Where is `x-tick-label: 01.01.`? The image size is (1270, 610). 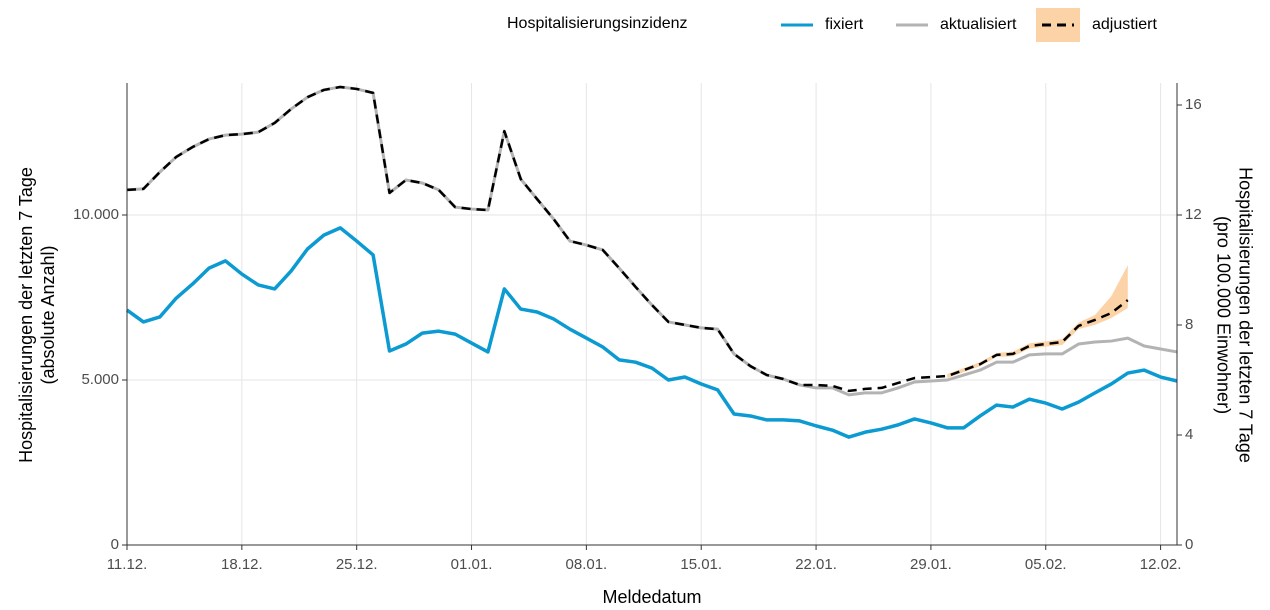
x-tick-label: 01.01. is located at coordinates (472, 564).